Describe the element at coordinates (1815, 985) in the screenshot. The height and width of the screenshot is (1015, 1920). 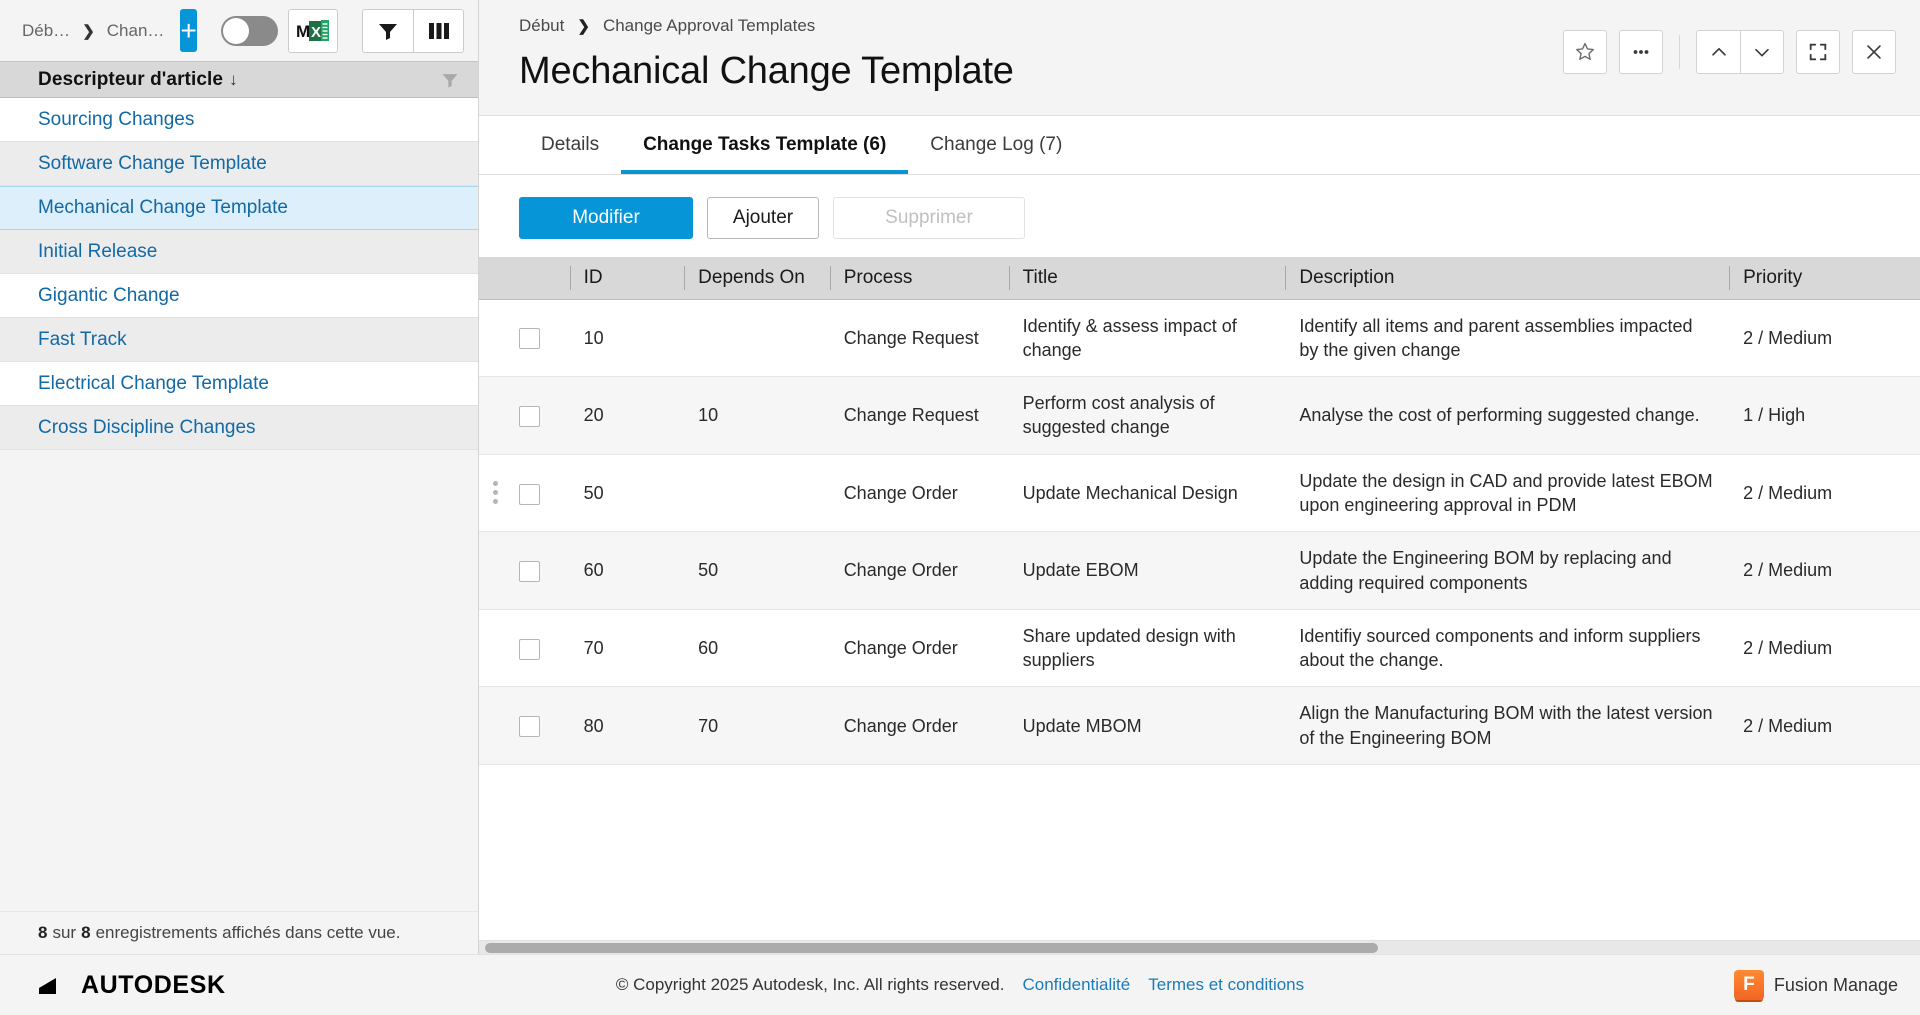
I see `product-badge-group: F Fusion Manage` at that location.